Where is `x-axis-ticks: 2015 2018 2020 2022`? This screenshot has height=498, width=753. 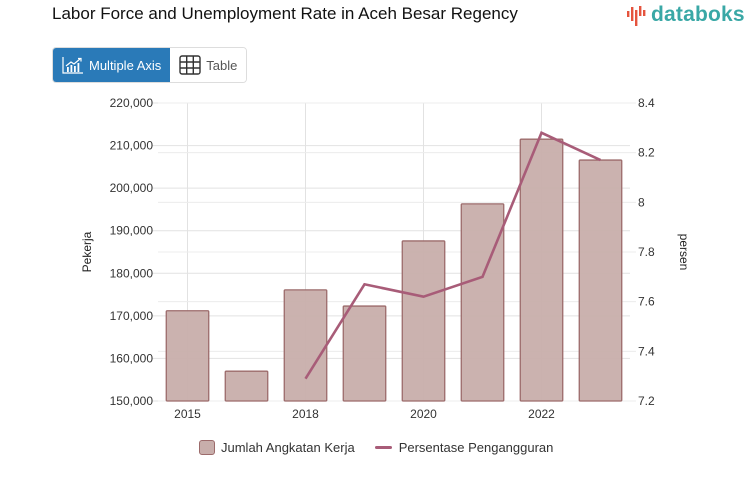
x-axis-ticks: 2015 2018 2020 2022 is located at coordinates (364, 414).